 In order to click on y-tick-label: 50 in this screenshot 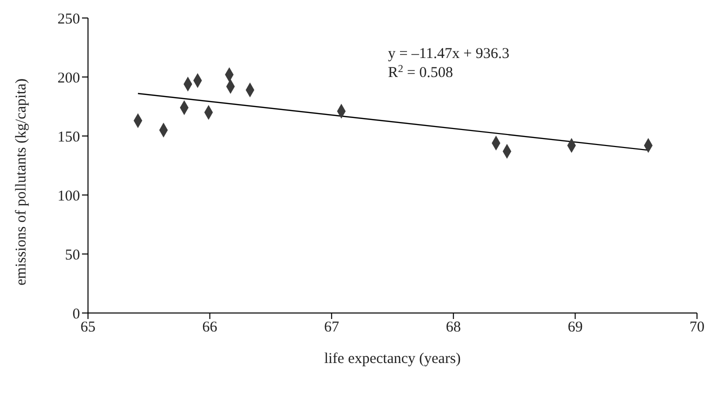, I will do `click(72, 255)`.